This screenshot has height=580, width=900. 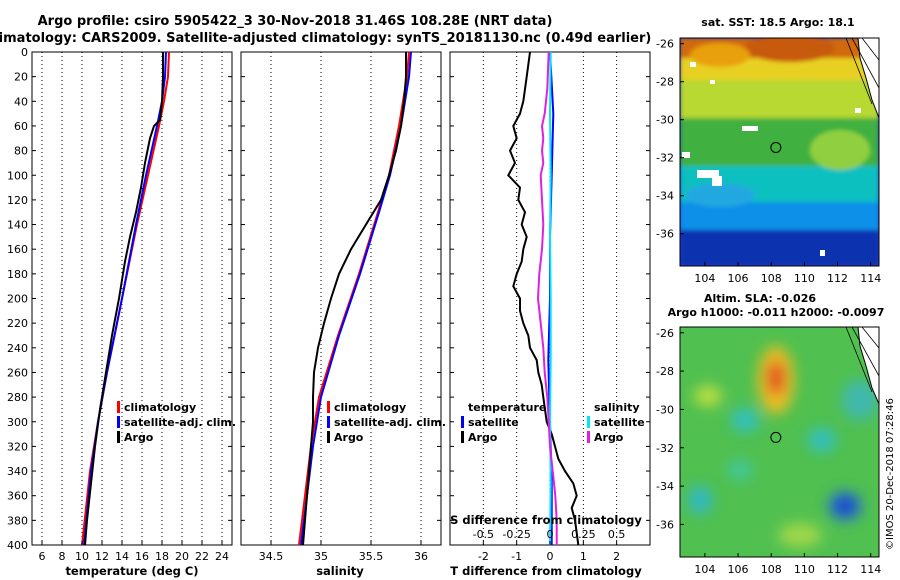 What do you see at coordinates (21, 101) in the screenshot?
I see `depth-tick-label: 40` at bounding box center [21, 101].